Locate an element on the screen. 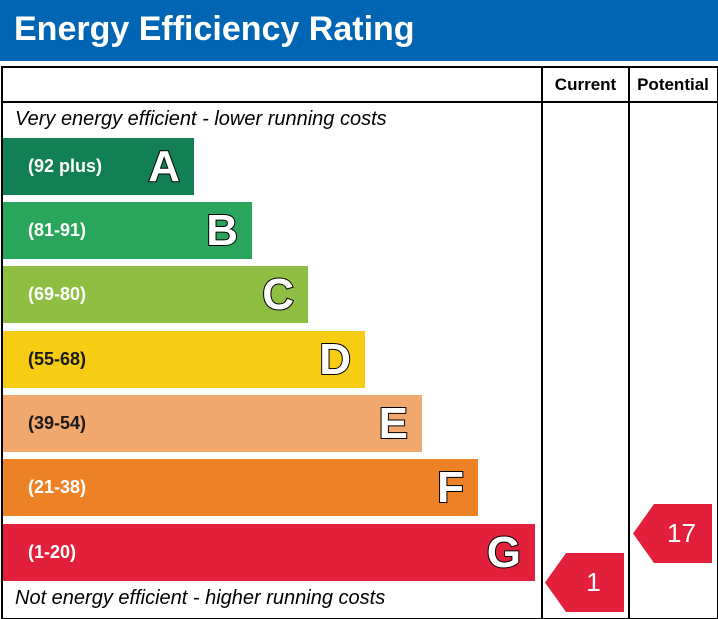  band-c-letter: C is located at coordinates (278, 294).